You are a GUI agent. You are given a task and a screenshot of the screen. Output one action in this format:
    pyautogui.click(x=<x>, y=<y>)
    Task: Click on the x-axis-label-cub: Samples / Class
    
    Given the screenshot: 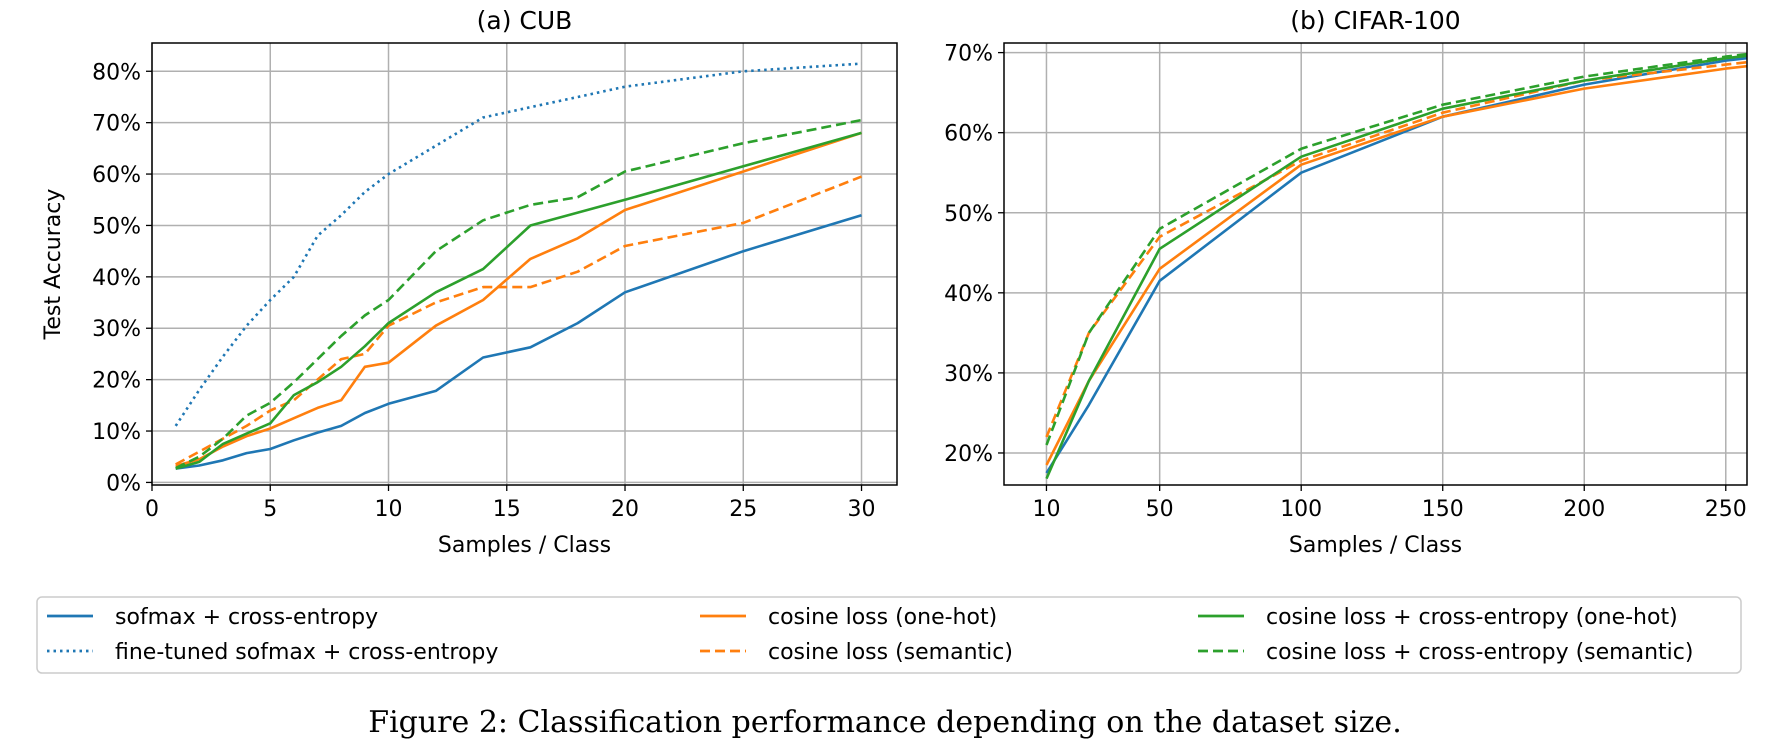 What is the action you would take?
    pyautogui.click(x=524, y=545)
    